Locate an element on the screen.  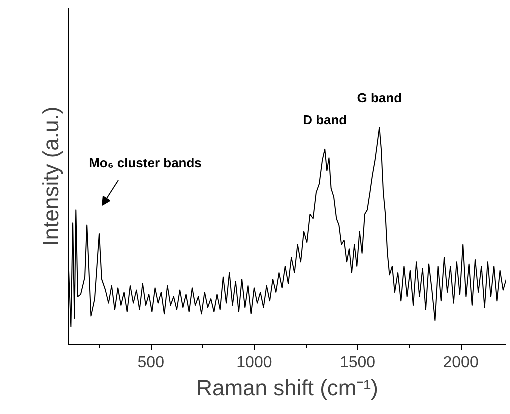
annotation: Mo₆ cluster bands is located at coordinates (145, 163).